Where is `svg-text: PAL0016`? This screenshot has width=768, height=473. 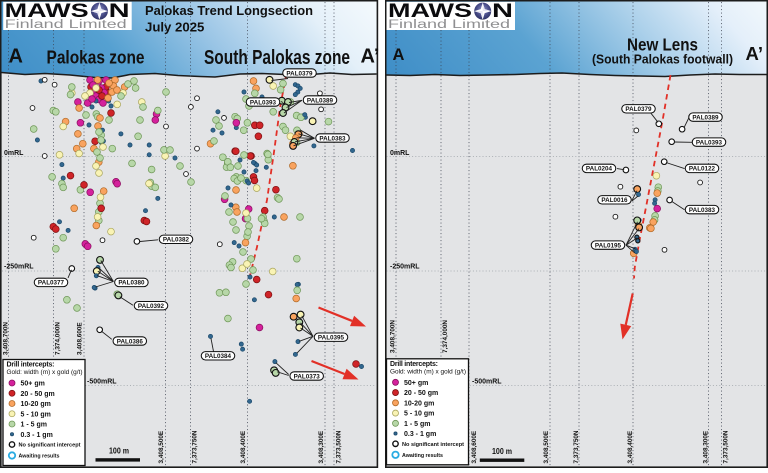
svg-text: PAL0016 is located at coordinates (614, 200).